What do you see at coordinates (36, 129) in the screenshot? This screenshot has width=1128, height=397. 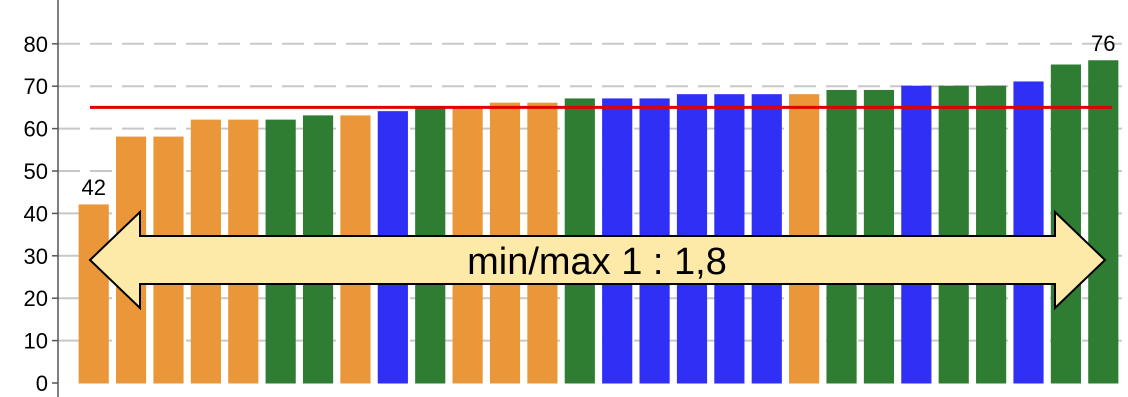 I see `y-tick-label: 60` at bounding box center [36, 129].